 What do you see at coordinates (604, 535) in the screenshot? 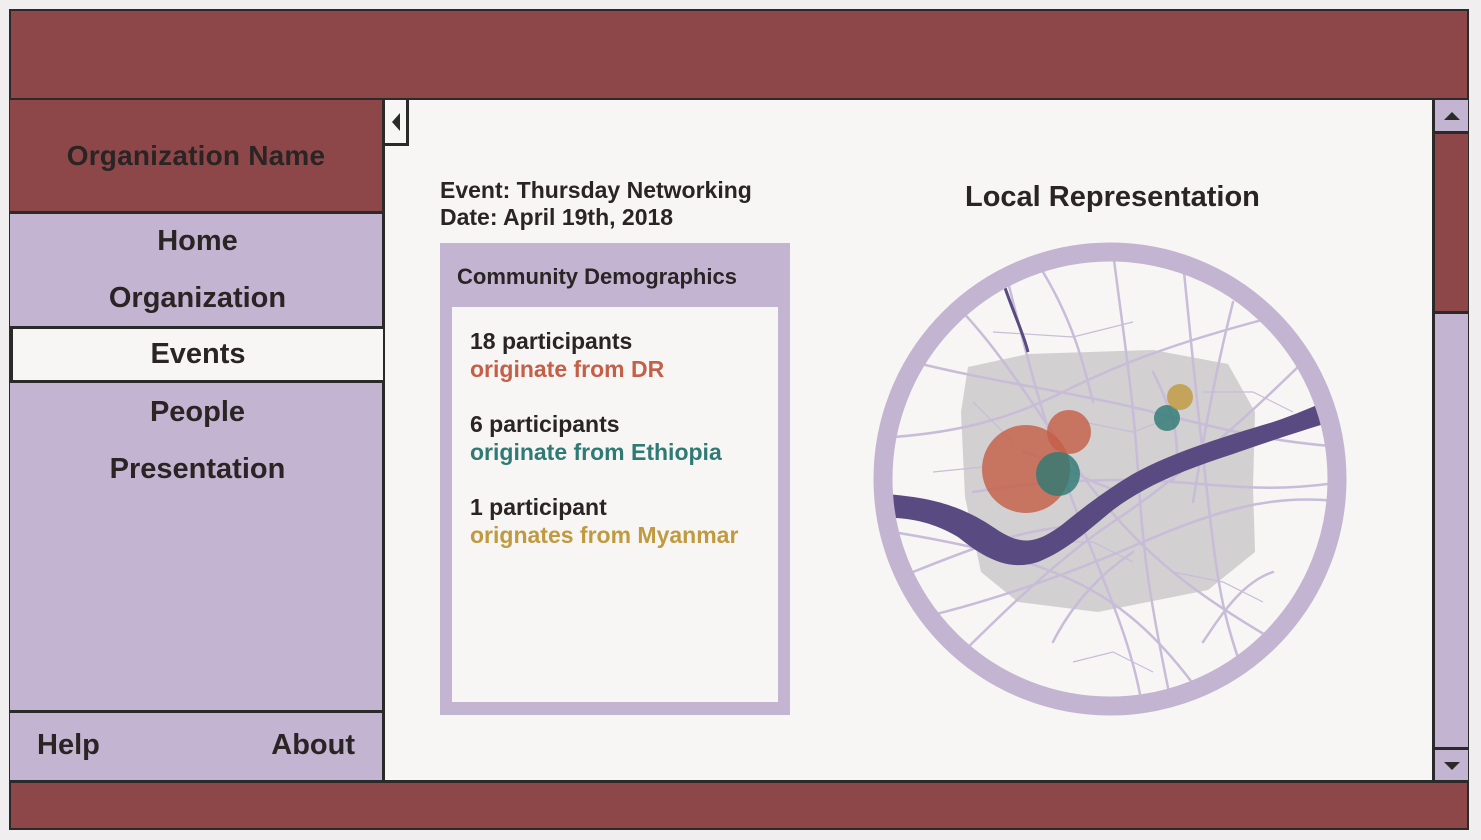
I see `stat-origin: orignates from Myanmar` at bounding box center [604, 535].